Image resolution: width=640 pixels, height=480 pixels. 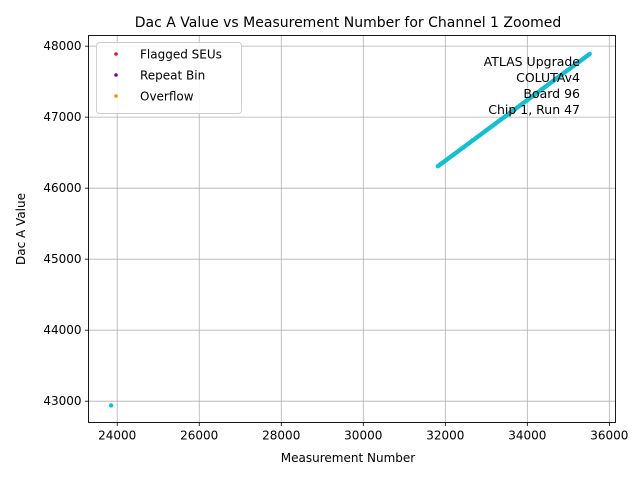 I want to click on legend-label: Overflow, so click(x=167, y=97).